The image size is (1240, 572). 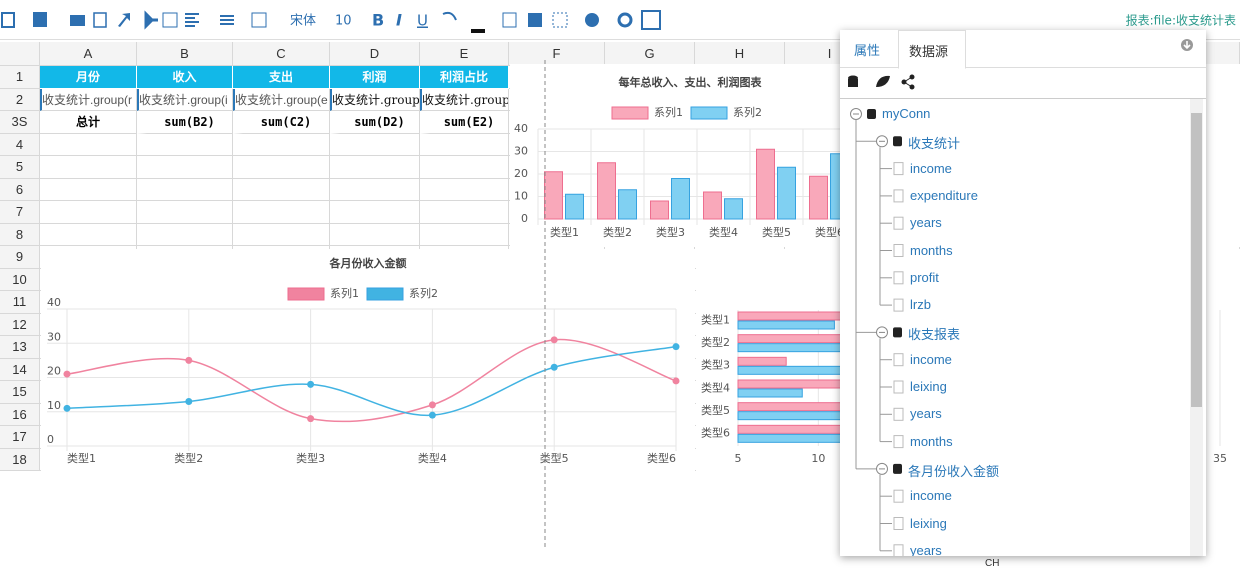 What do you see at coordinates (20, 99) in the screenshot?
I see `row-header: 2` at bounding box center [20, 99].